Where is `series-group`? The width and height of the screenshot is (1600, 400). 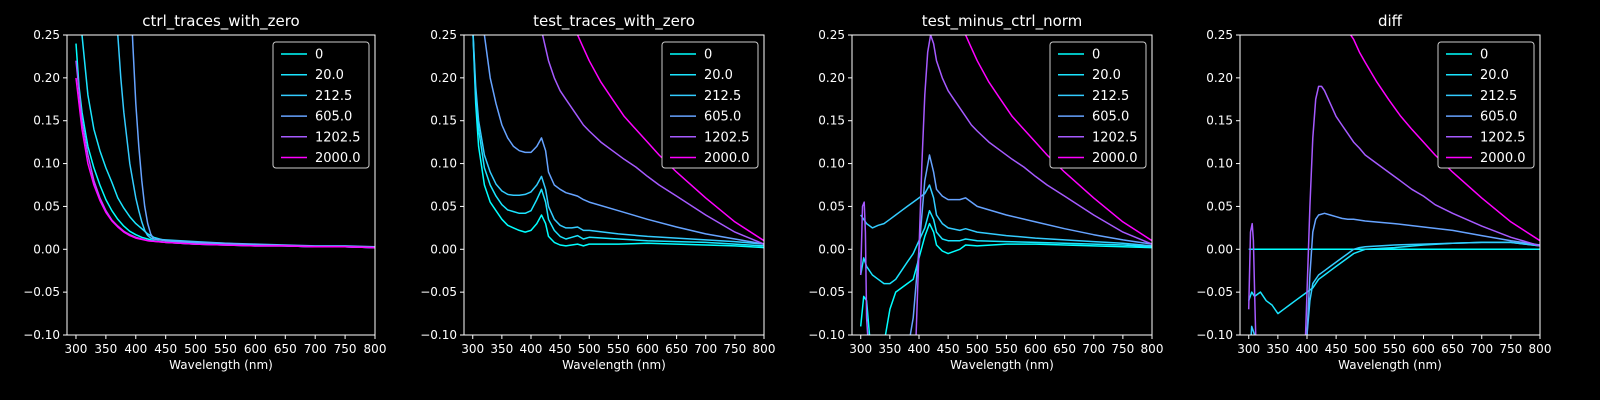 series-group is located at coordinates (1393, 185).